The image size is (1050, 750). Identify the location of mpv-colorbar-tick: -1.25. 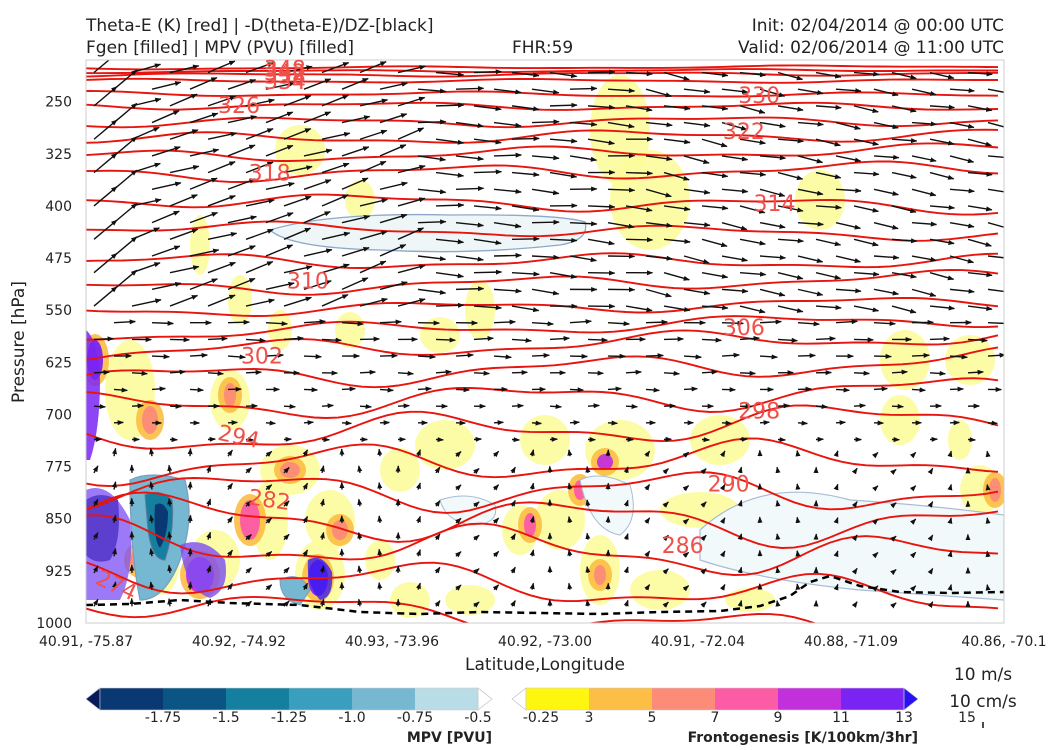
(289, 718).